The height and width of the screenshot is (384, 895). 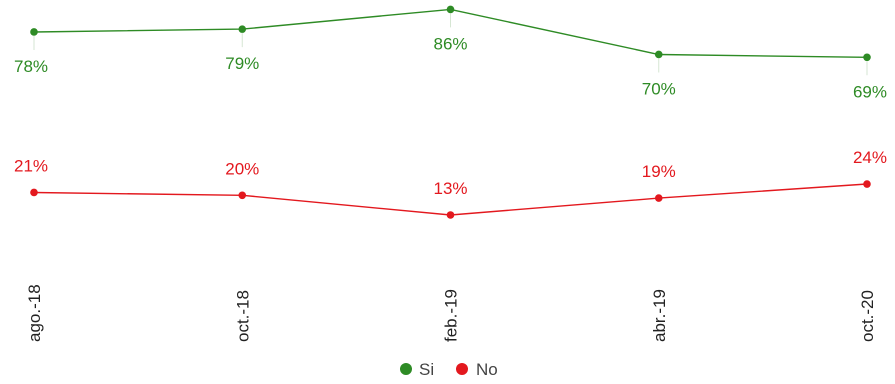 What do you see at coordinates (870, 157) in the screenshot?
I see `data-label: 24%` at bounding box center [870, 157].